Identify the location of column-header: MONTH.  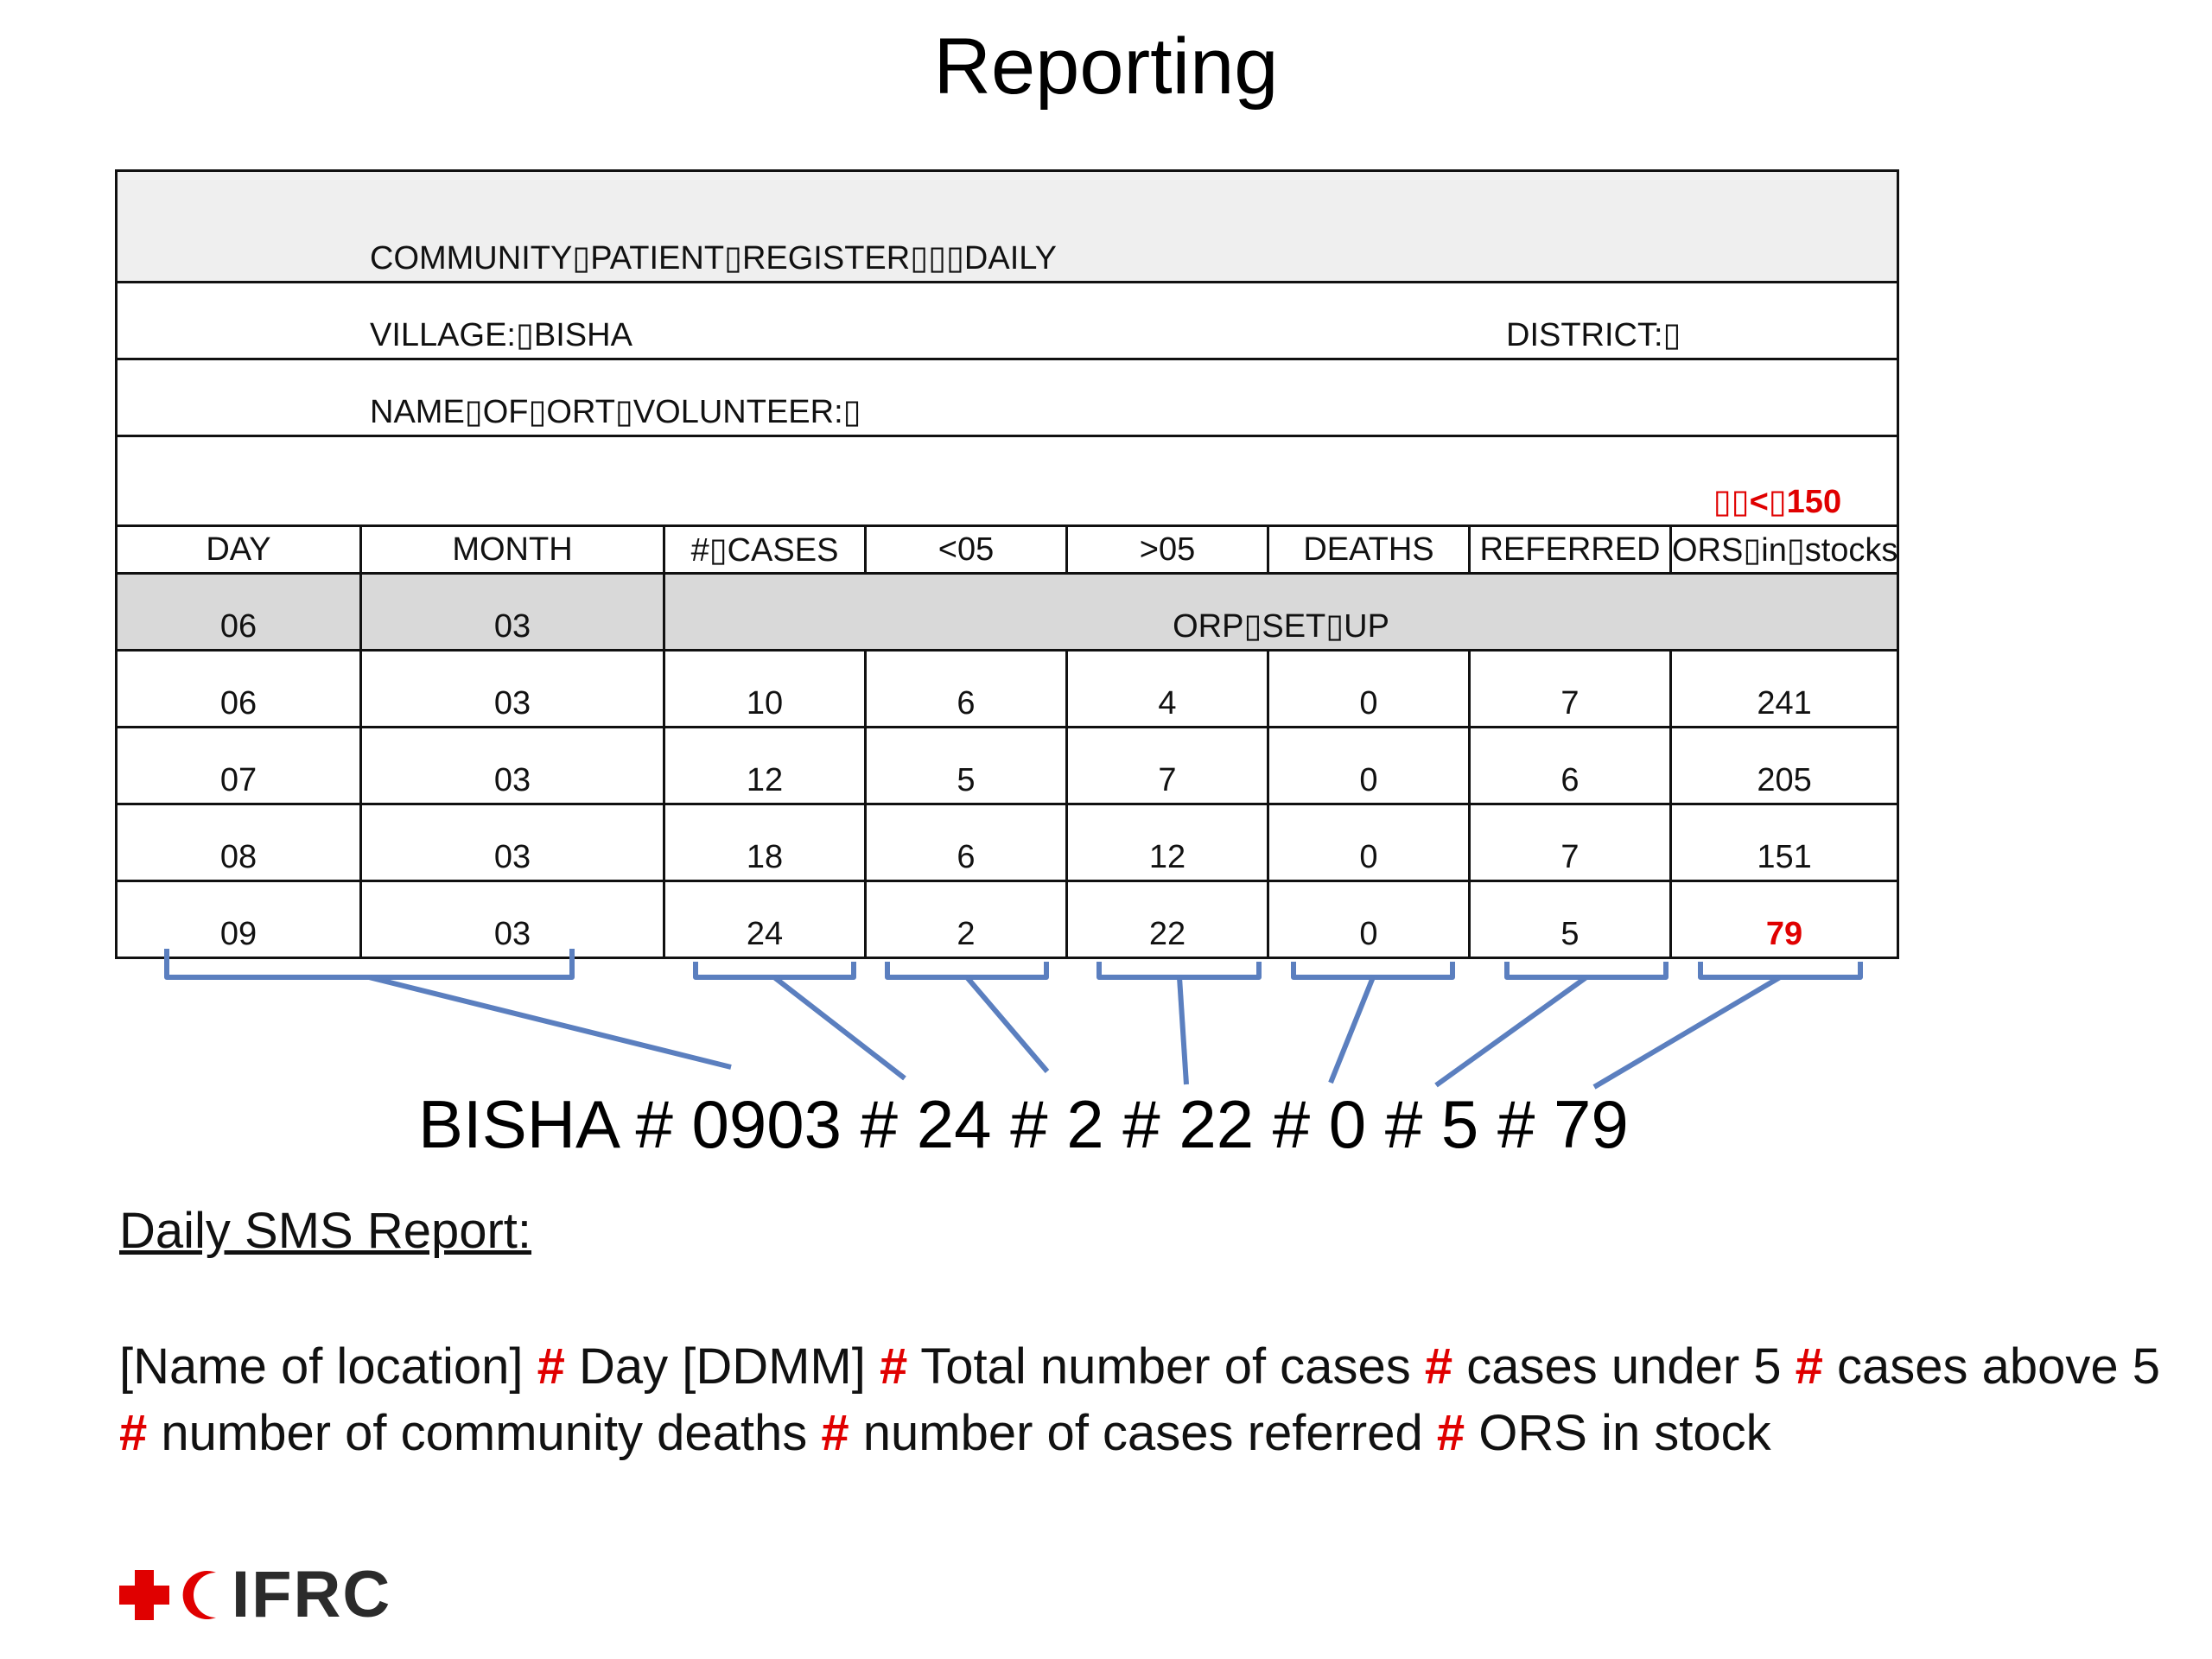
(512, 549).